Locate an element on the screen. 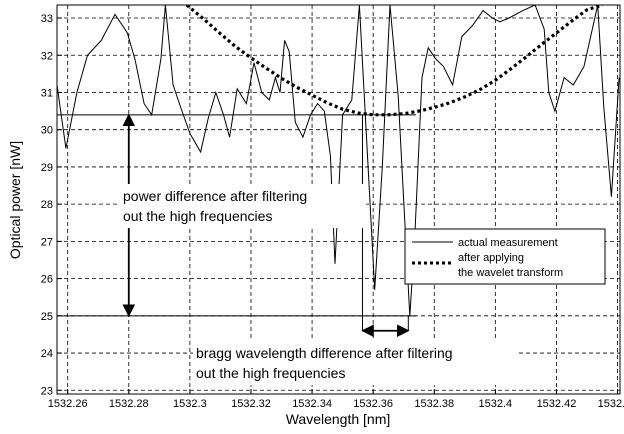  y-axis-ticks: 23 24 25 26 27 28 29 30 31 32 33 is located at coordinates (51, 205).